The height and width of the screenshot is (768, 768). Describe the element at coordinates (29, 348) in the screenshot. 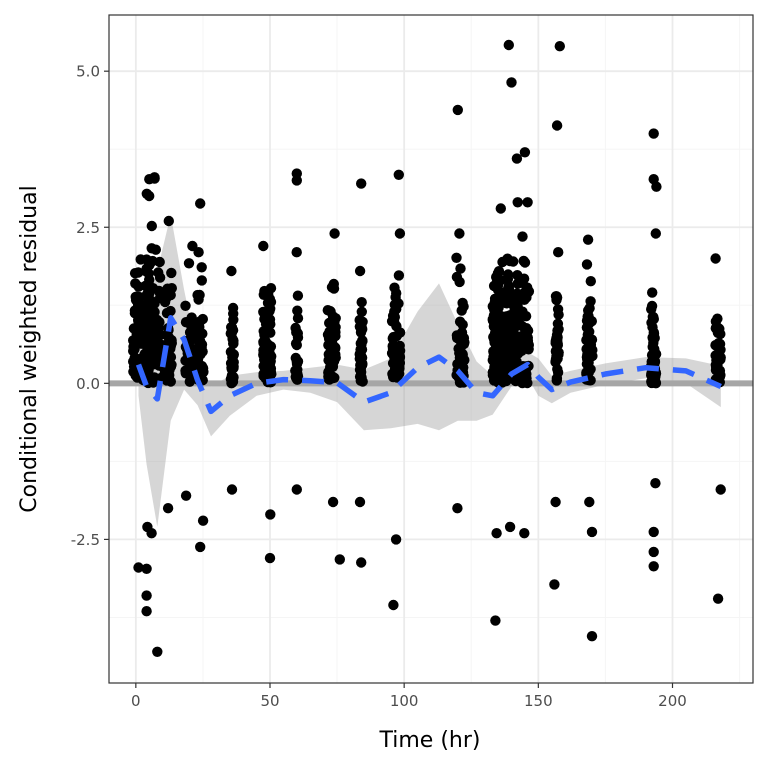

I see `y-axis-title: Conditional weighted residual` at that location.